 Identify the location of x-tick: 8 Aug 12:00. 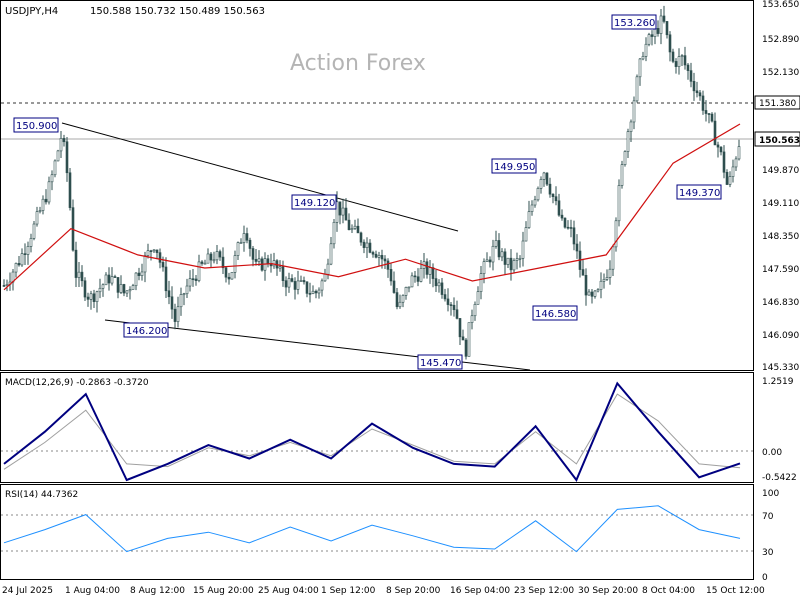
(157, 591).